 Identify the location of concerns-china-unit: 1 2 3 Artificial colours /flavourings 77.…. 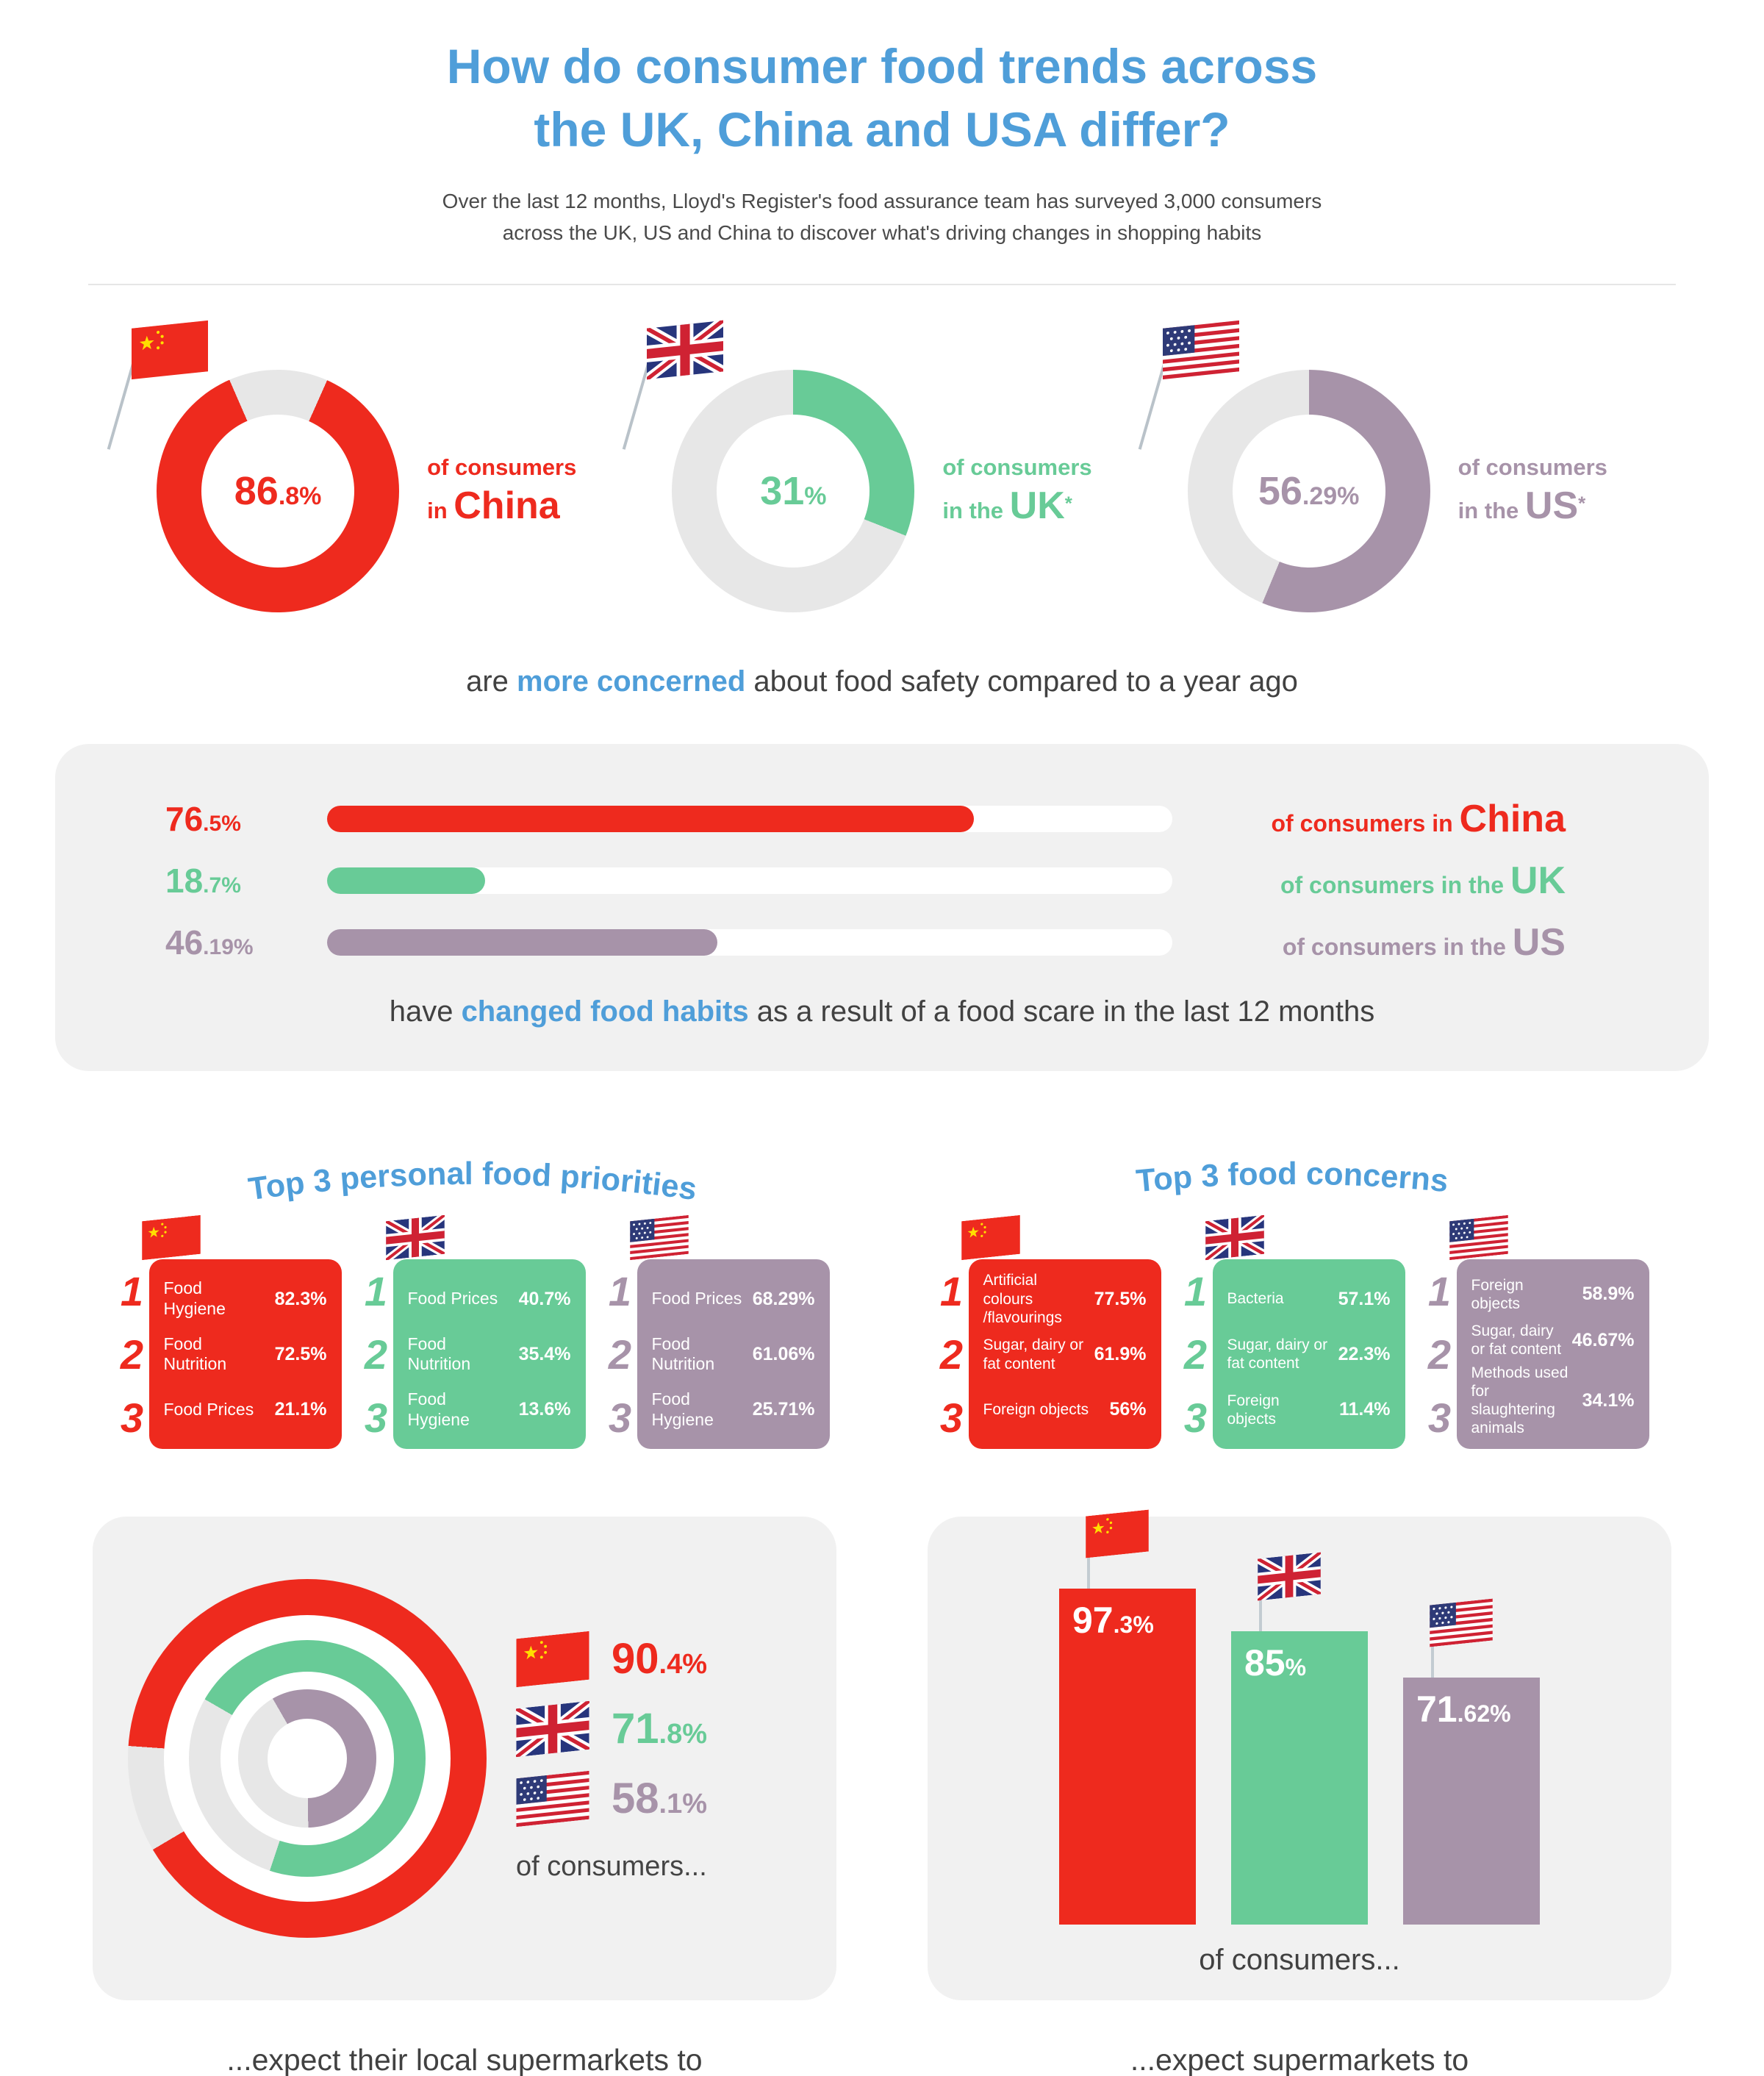
(1048, 1354).